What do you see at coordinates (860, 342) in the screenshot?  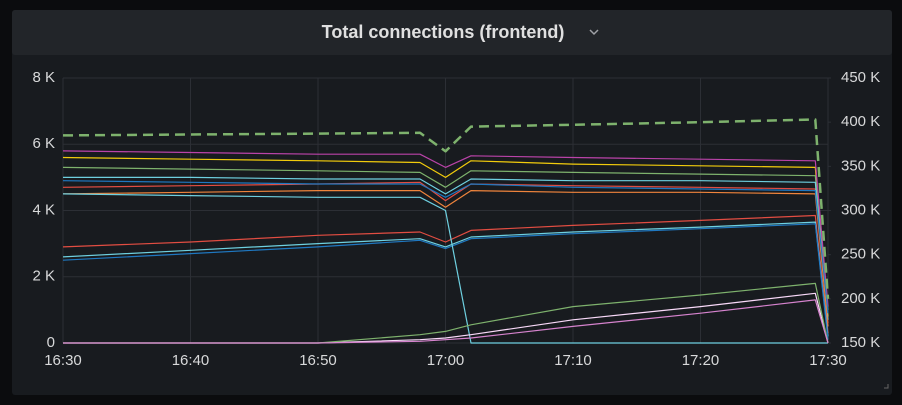 I see `y2-tick-label: 150 K` at bounding box center [860, 342].